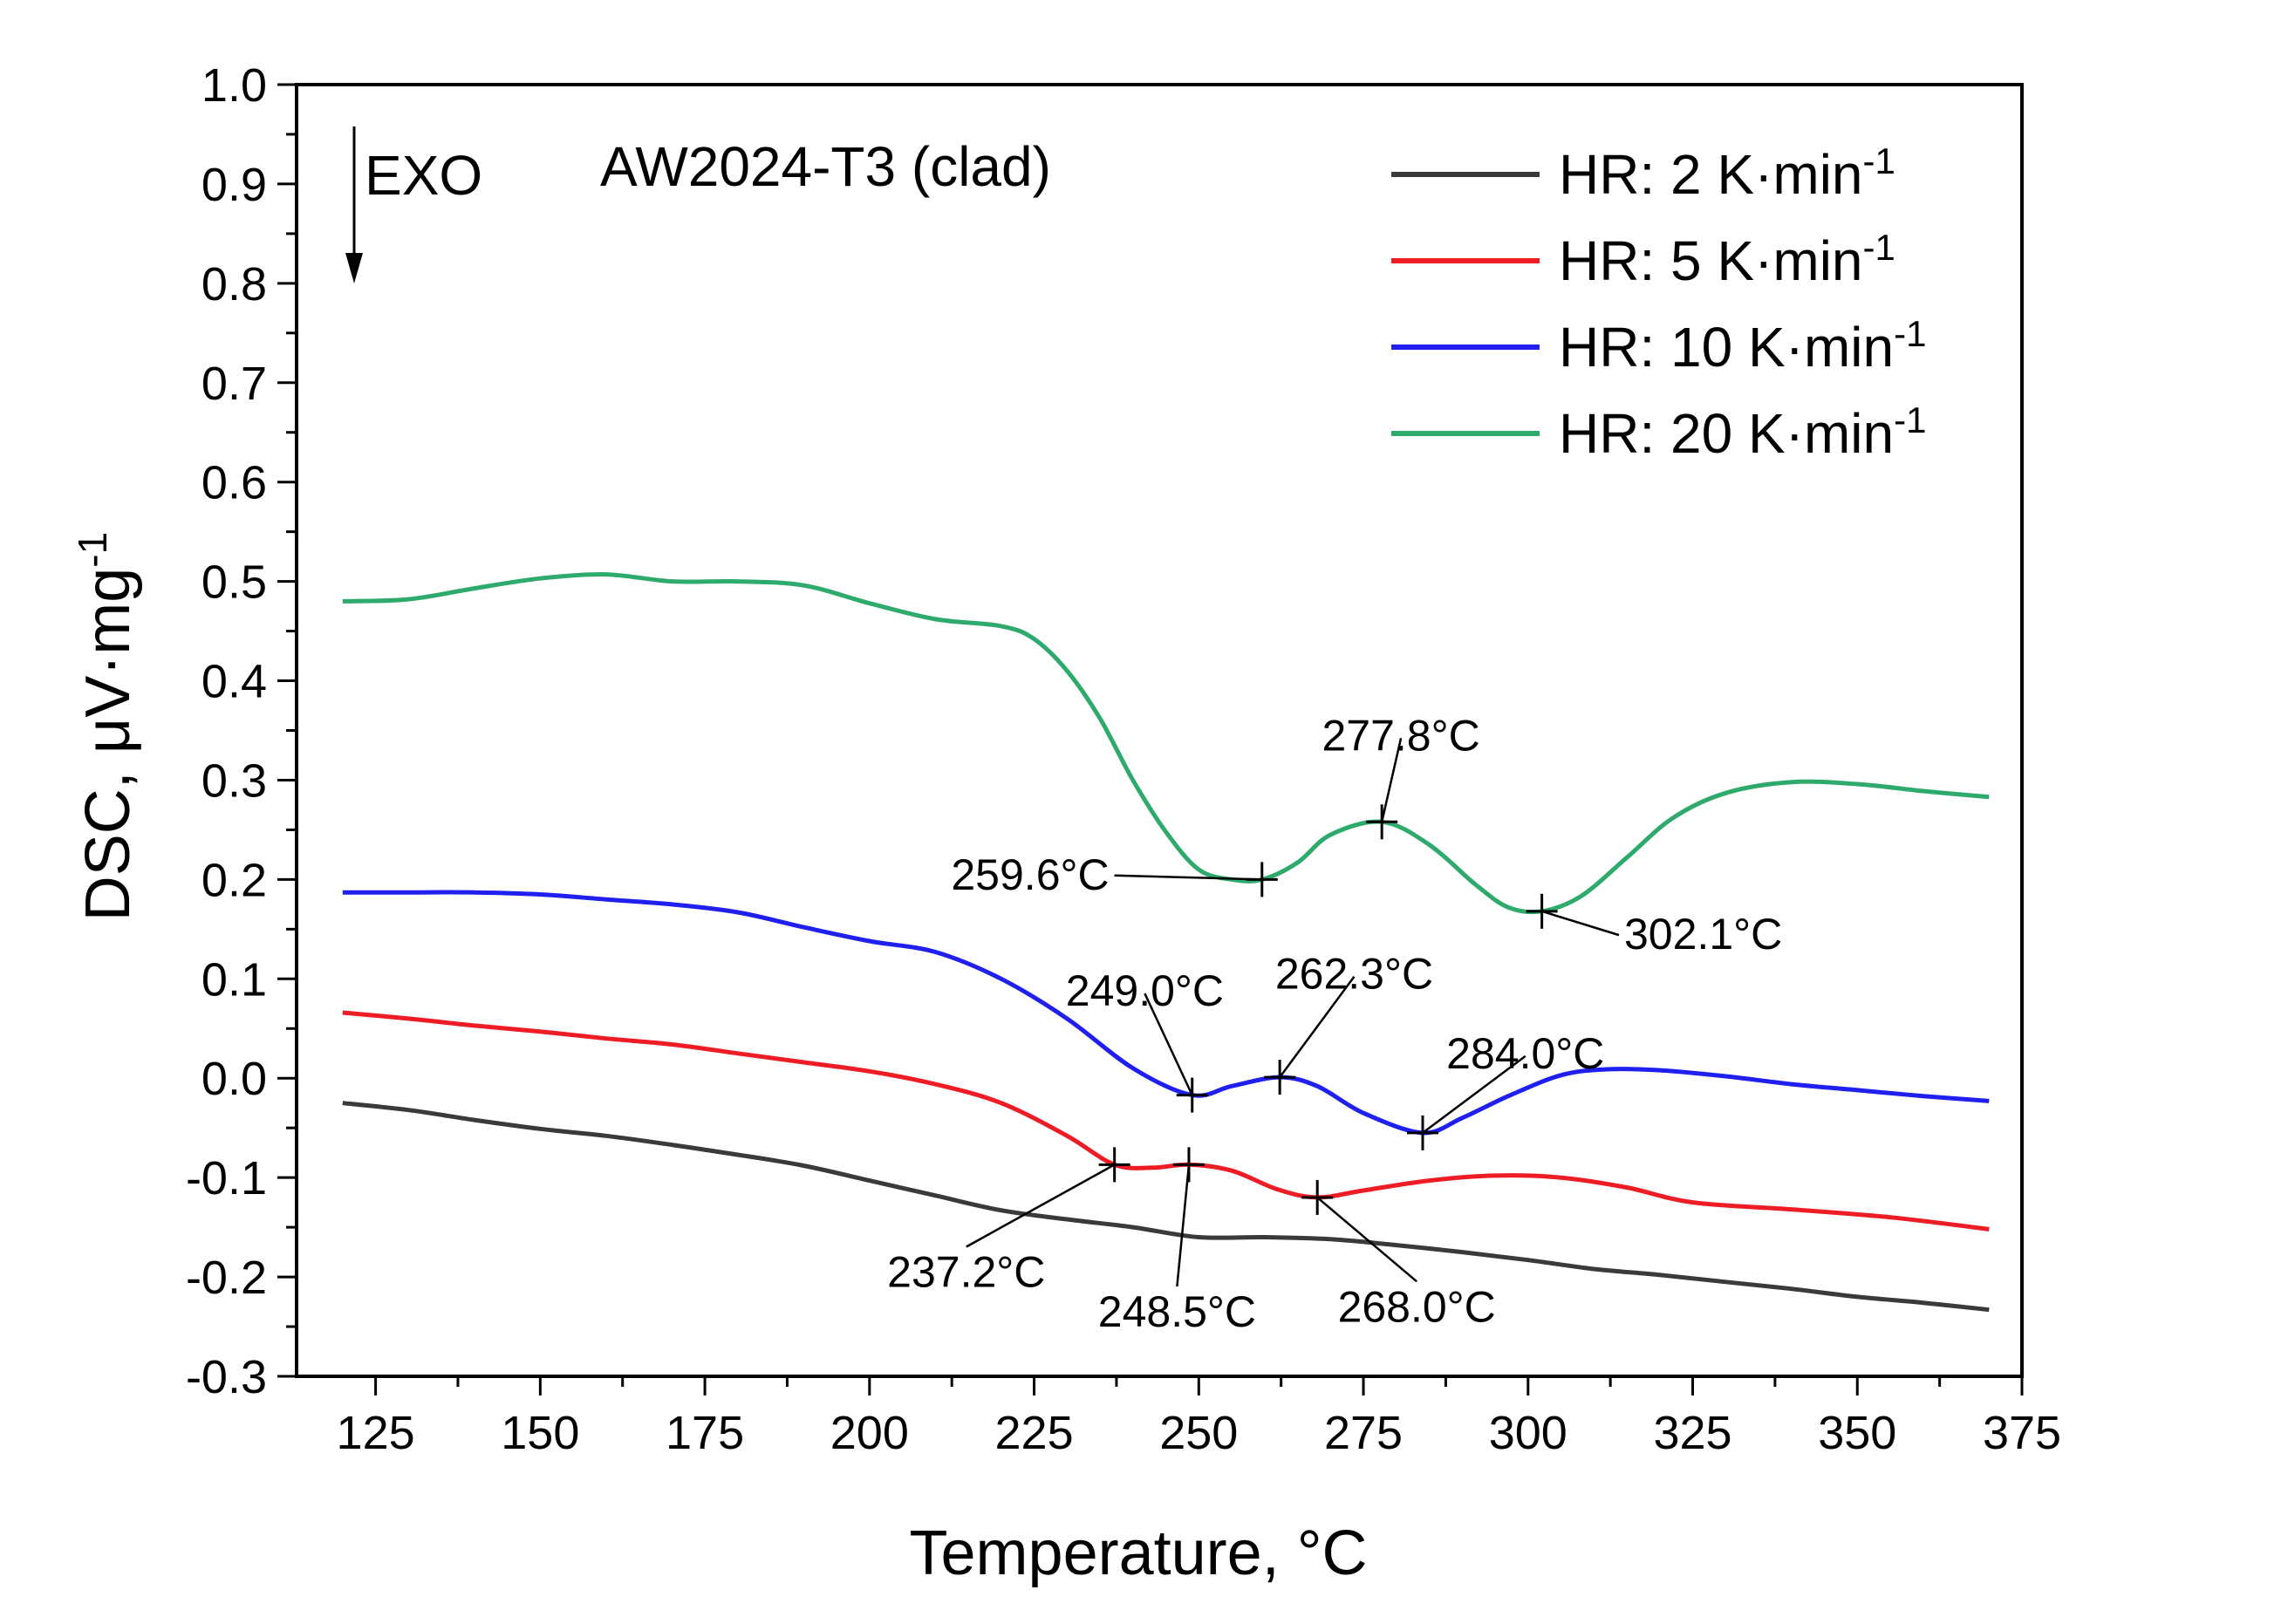  Describe the element at coordinates (869, 1433) in the screenshot. I see `x-tick-label: 200` at that location.